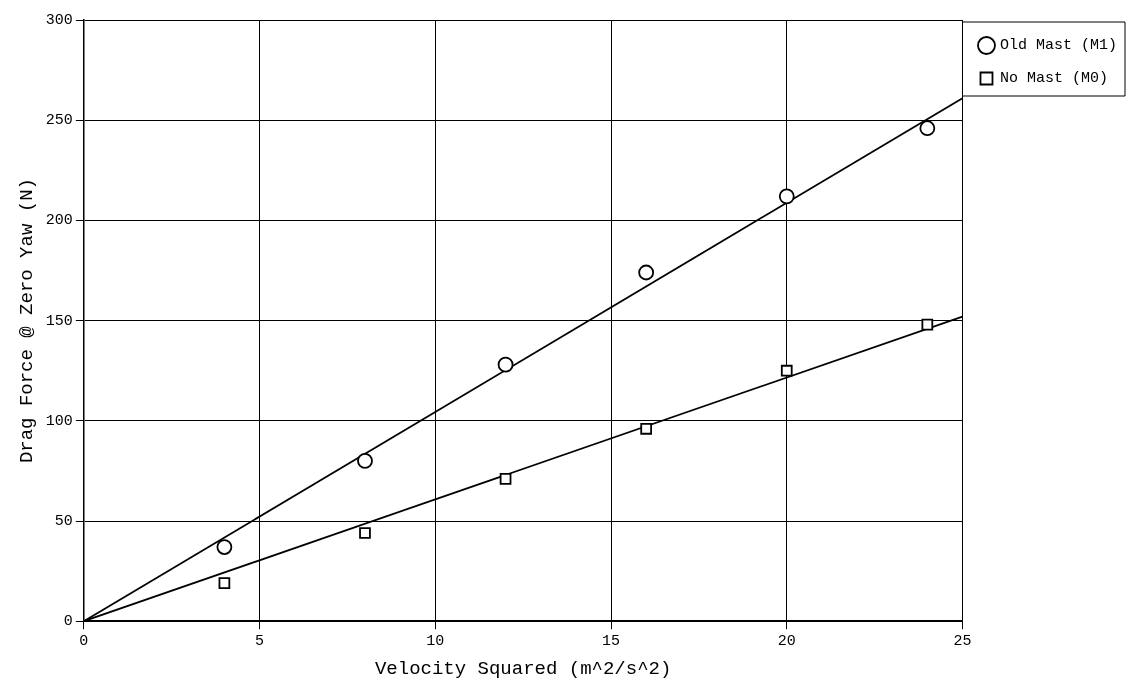  Describe the element at coordinates (435, 642) in the screenshot. I see `x-tick-label: 10` at that location.